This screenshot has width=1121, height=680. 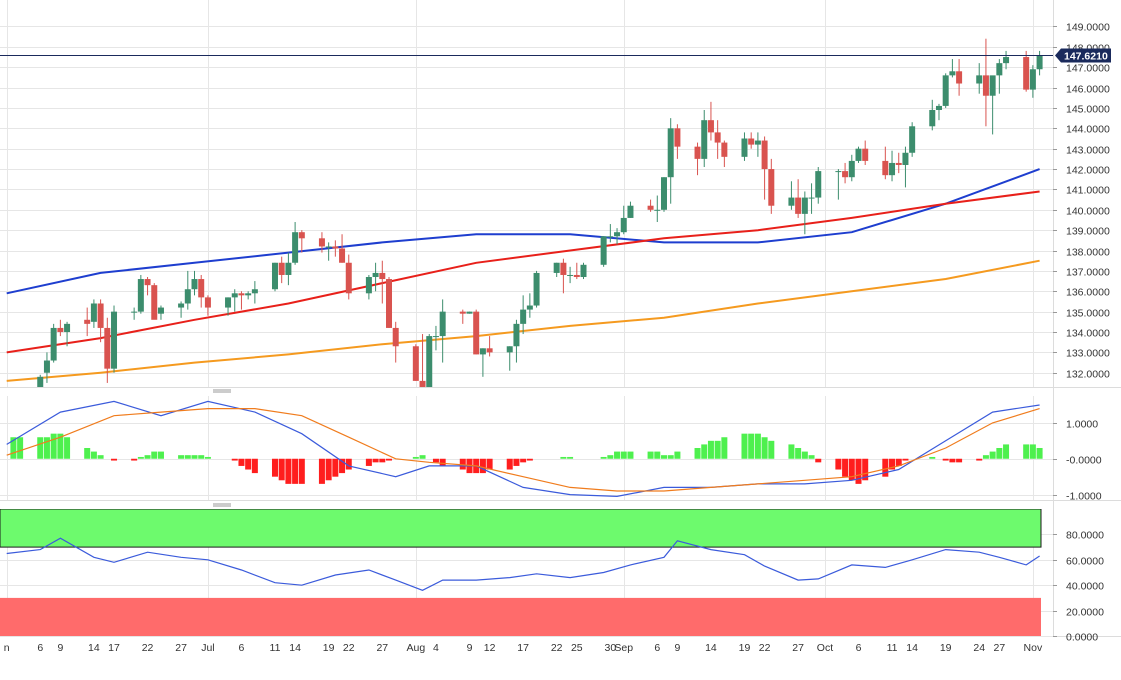 What do you see at coordinates (1088, 191) in the screenshot?
I see `price-tick-label: 141.0000` at bounding box center [1088, 191].